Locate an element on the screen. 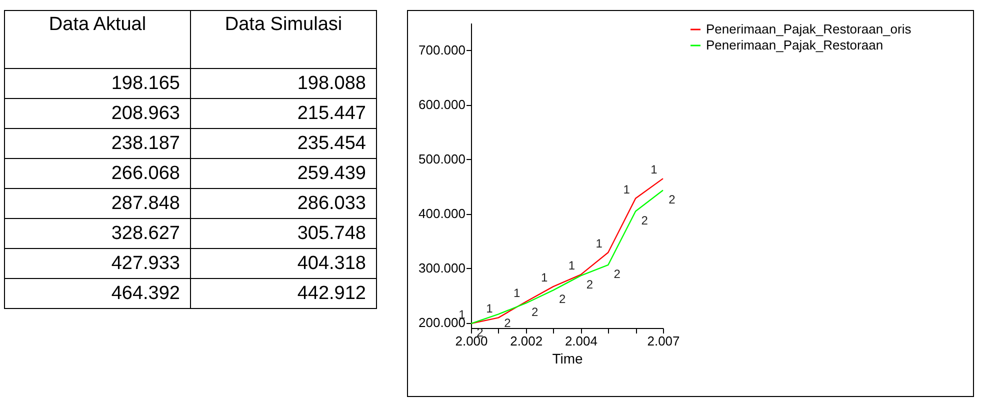  text: 215.447 is located at coordinates (283, 113).